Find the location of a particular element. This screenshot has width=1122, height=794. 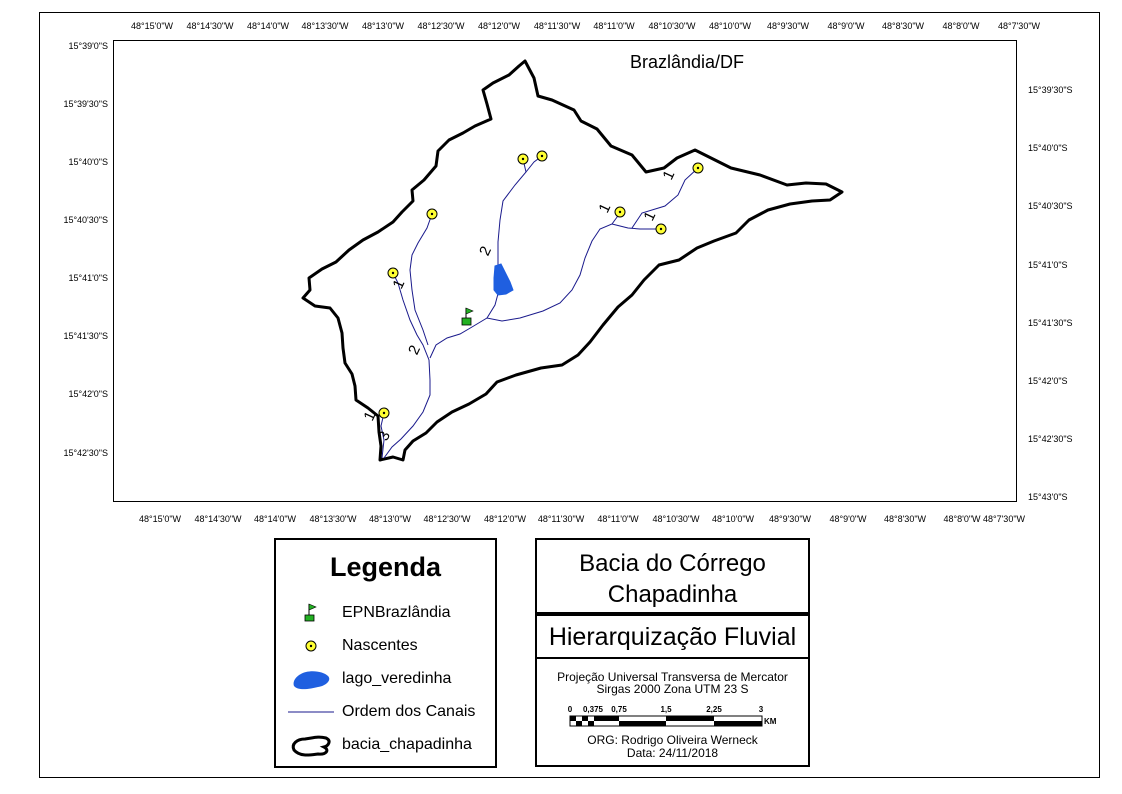

legend-title: Legenda is located at coordinates (385, 567).